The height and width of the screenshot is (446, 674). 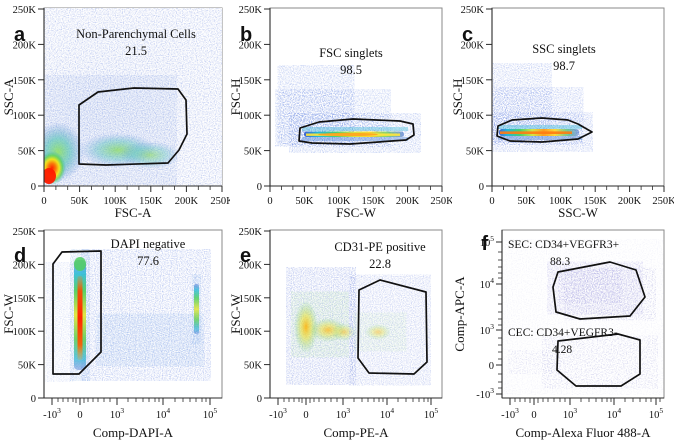 I want to click on x-minor-ticks-a, so click(x=133, y=188).